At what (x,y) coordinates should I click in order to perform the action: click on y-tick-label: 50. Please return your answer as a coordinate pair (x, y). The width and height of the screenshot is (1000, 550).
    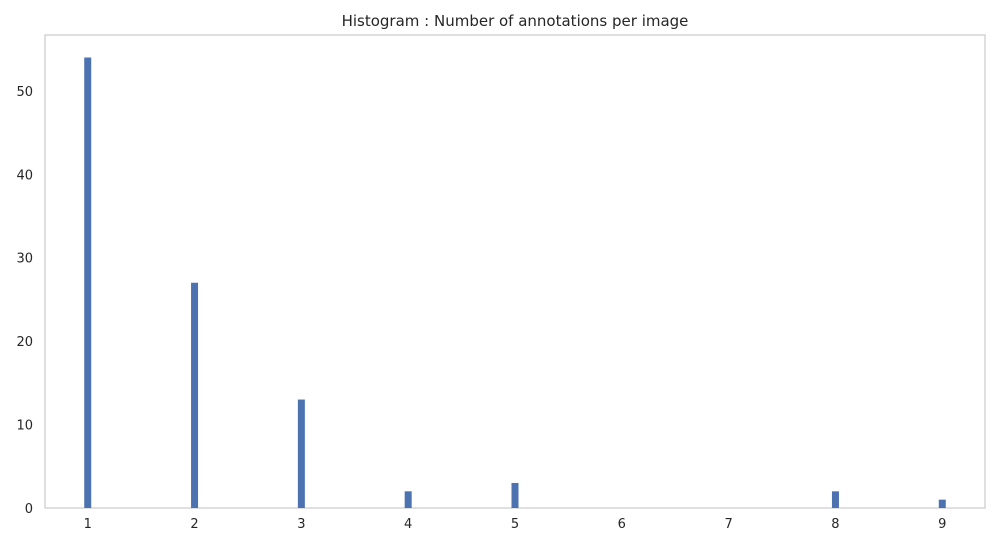
    Looking at the image, I should click on (24, 92).